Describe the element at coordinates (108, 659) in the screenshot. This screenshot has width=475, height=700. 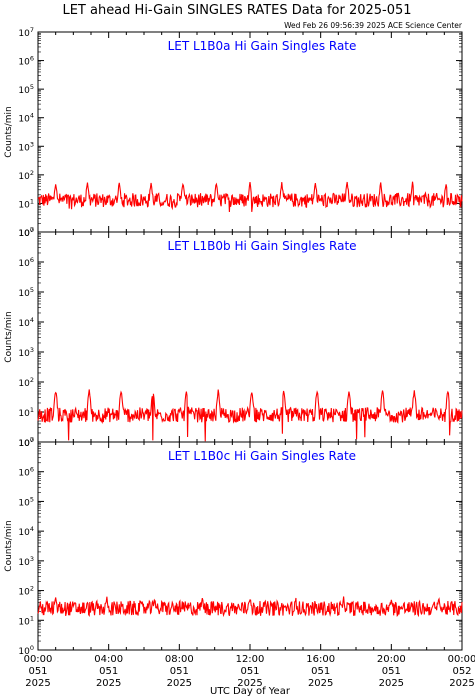
I see `x-tick-label-time: 04:00` at that location.